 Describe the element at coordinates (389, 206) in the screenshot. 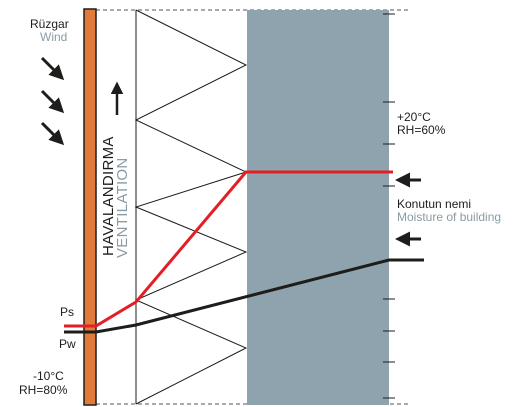

I see `panel-tick-marks` at that location.